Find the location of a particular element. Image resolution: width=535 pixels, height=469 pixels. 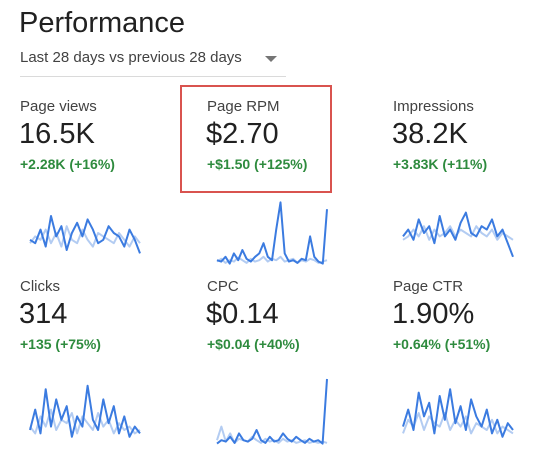

metric-card-page-ctr: Page CTR 1.90% +0.64% (+51%) is located at coordinates (463, 370).